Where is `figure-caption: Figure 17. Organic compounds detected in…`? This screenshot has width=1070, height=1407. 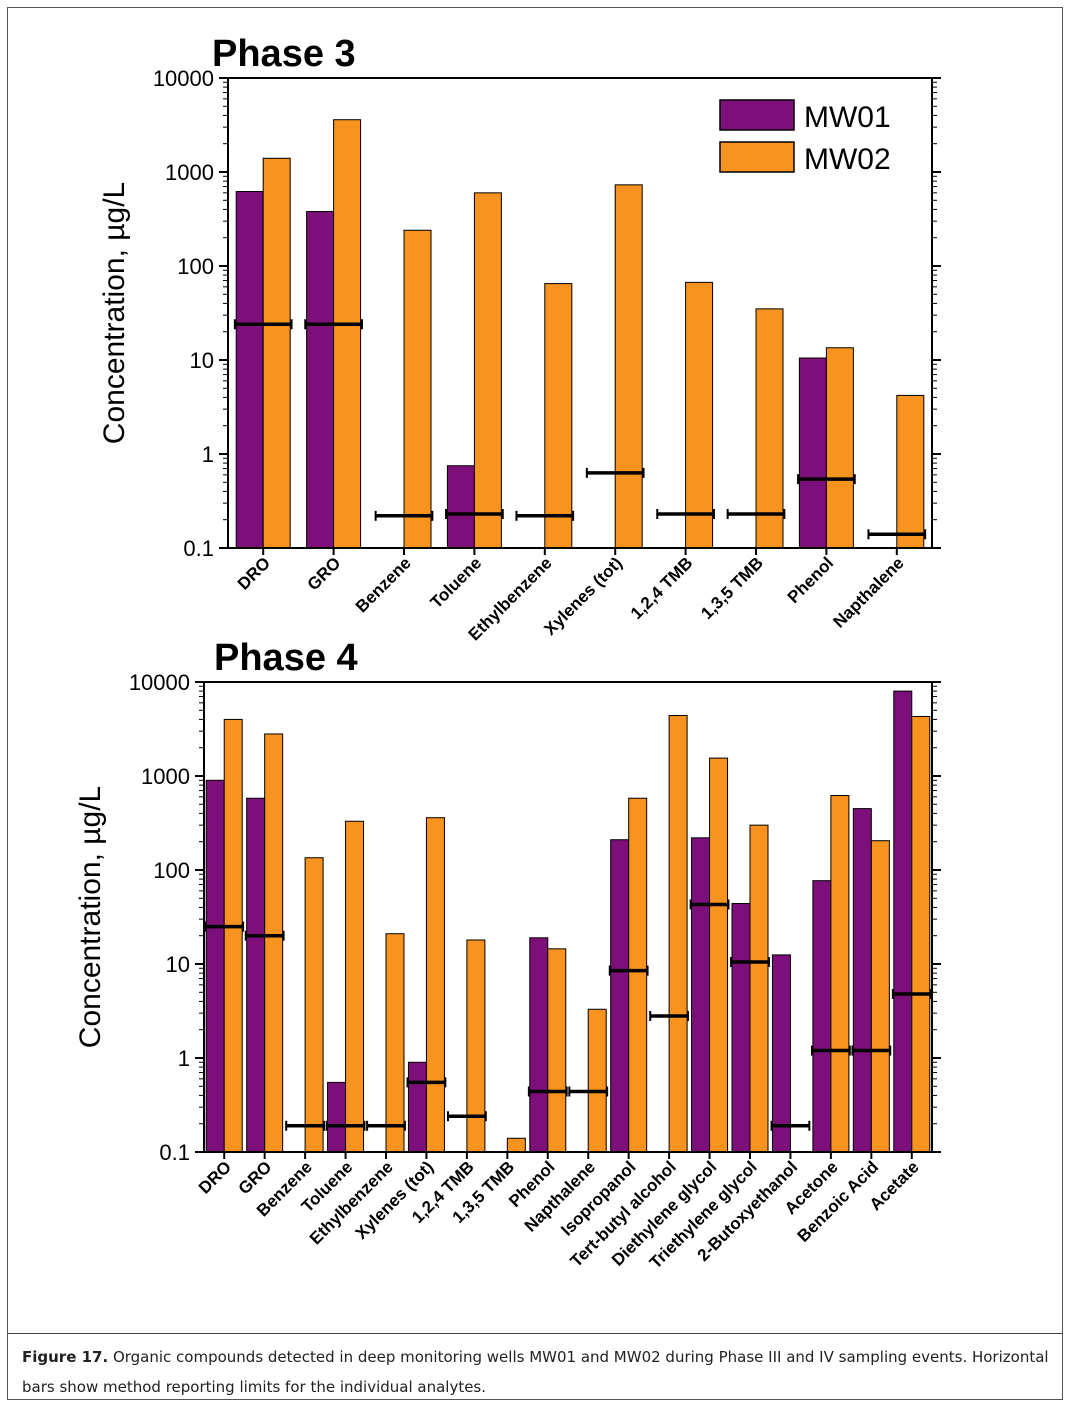 figure-caption: Figure 17. Organic compounds detected in… is located at coordinates (537, 1372).